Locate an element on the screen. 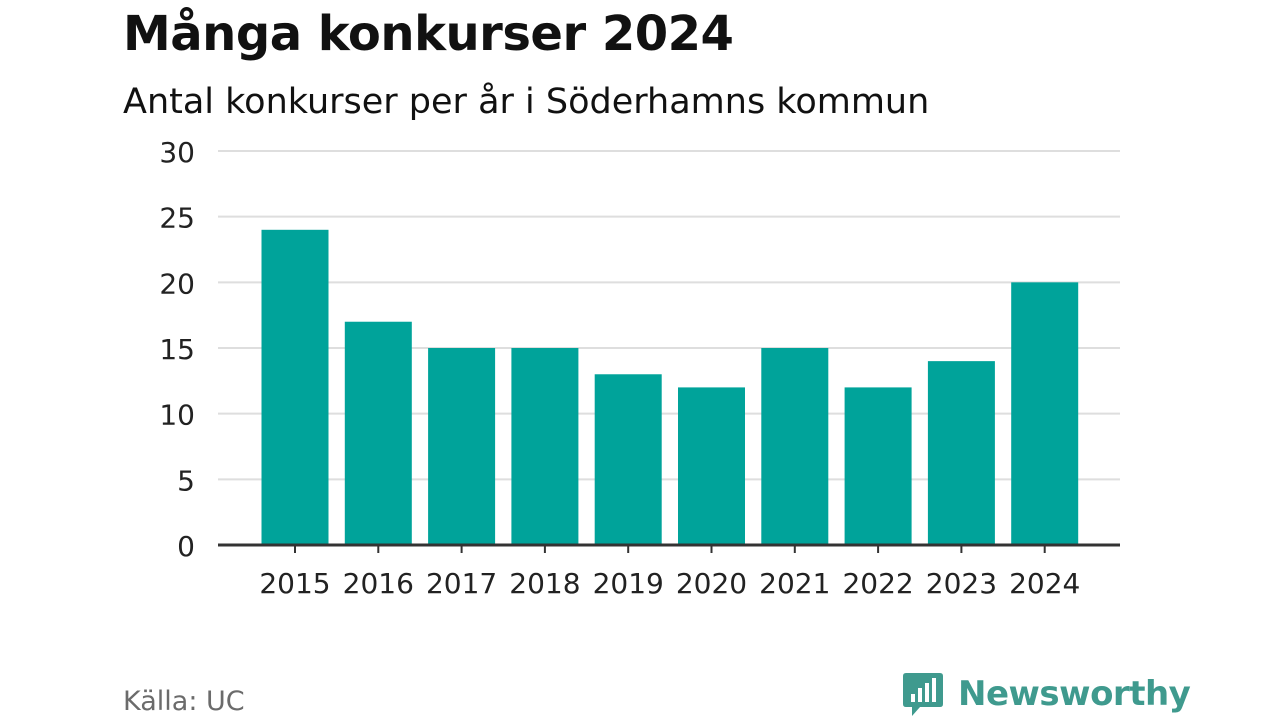 Image resolution: width=1280 pixels, height=720 pixels. x-tick-label: 2020 is located at coordinates (711, 583).